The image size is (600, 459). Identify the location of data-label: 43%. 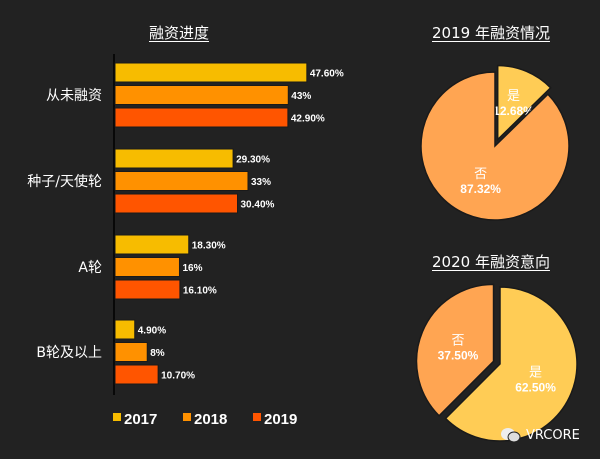
(301, 96).